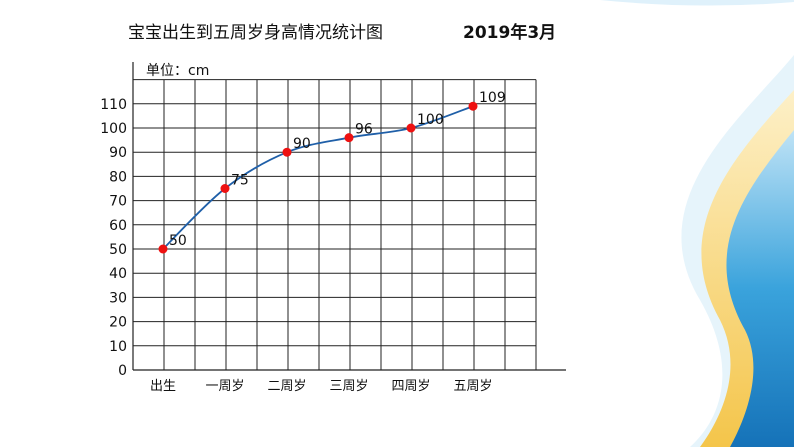  What do you see at coordinates (697, 3) in the screenshot?
I see `top-accent-wave` at bounding box center [697, 3].